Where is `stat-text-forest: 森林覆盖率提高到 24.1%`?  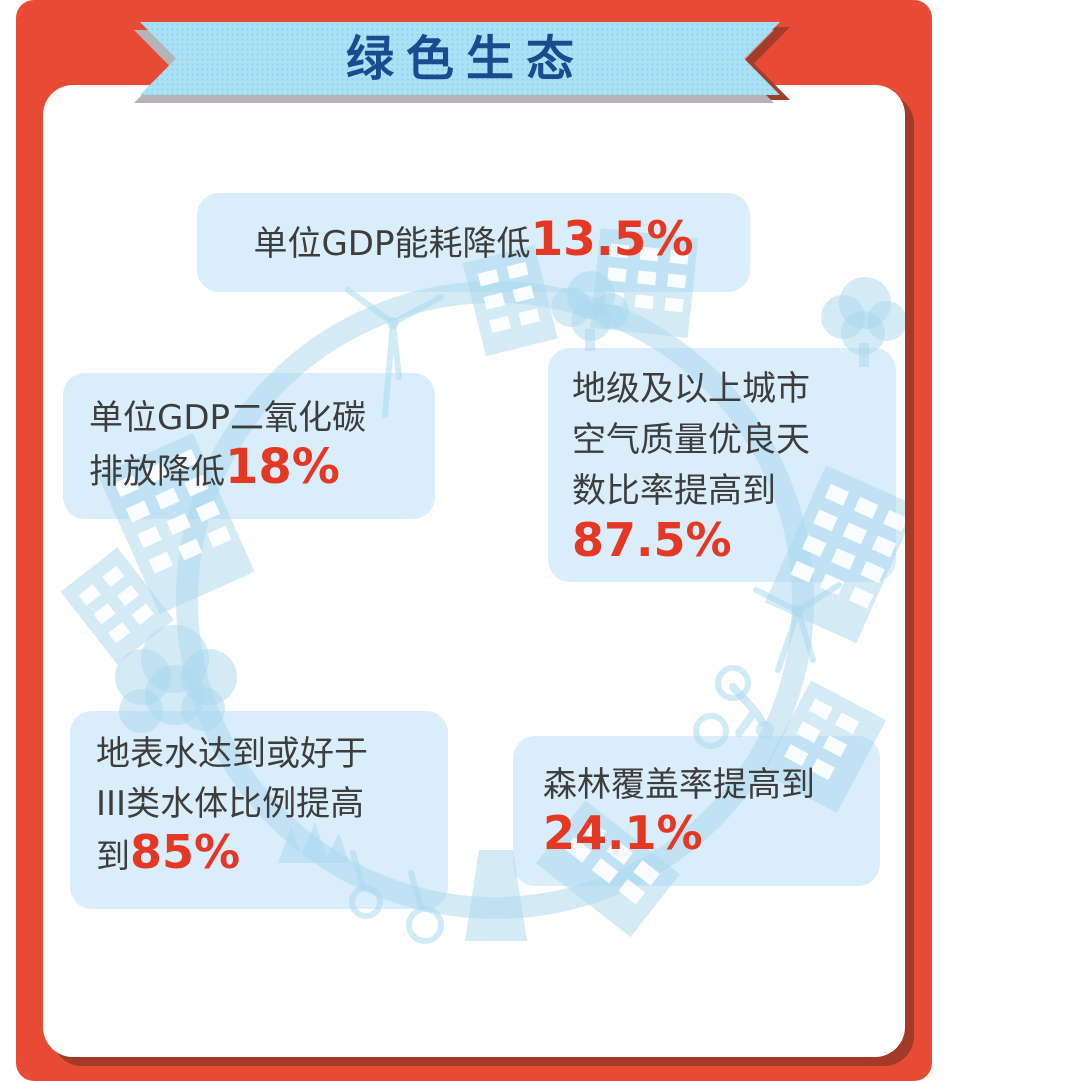
stat-text-forest: 森林覆盖率提高到 24.1% is located at coordinates (696, 799).